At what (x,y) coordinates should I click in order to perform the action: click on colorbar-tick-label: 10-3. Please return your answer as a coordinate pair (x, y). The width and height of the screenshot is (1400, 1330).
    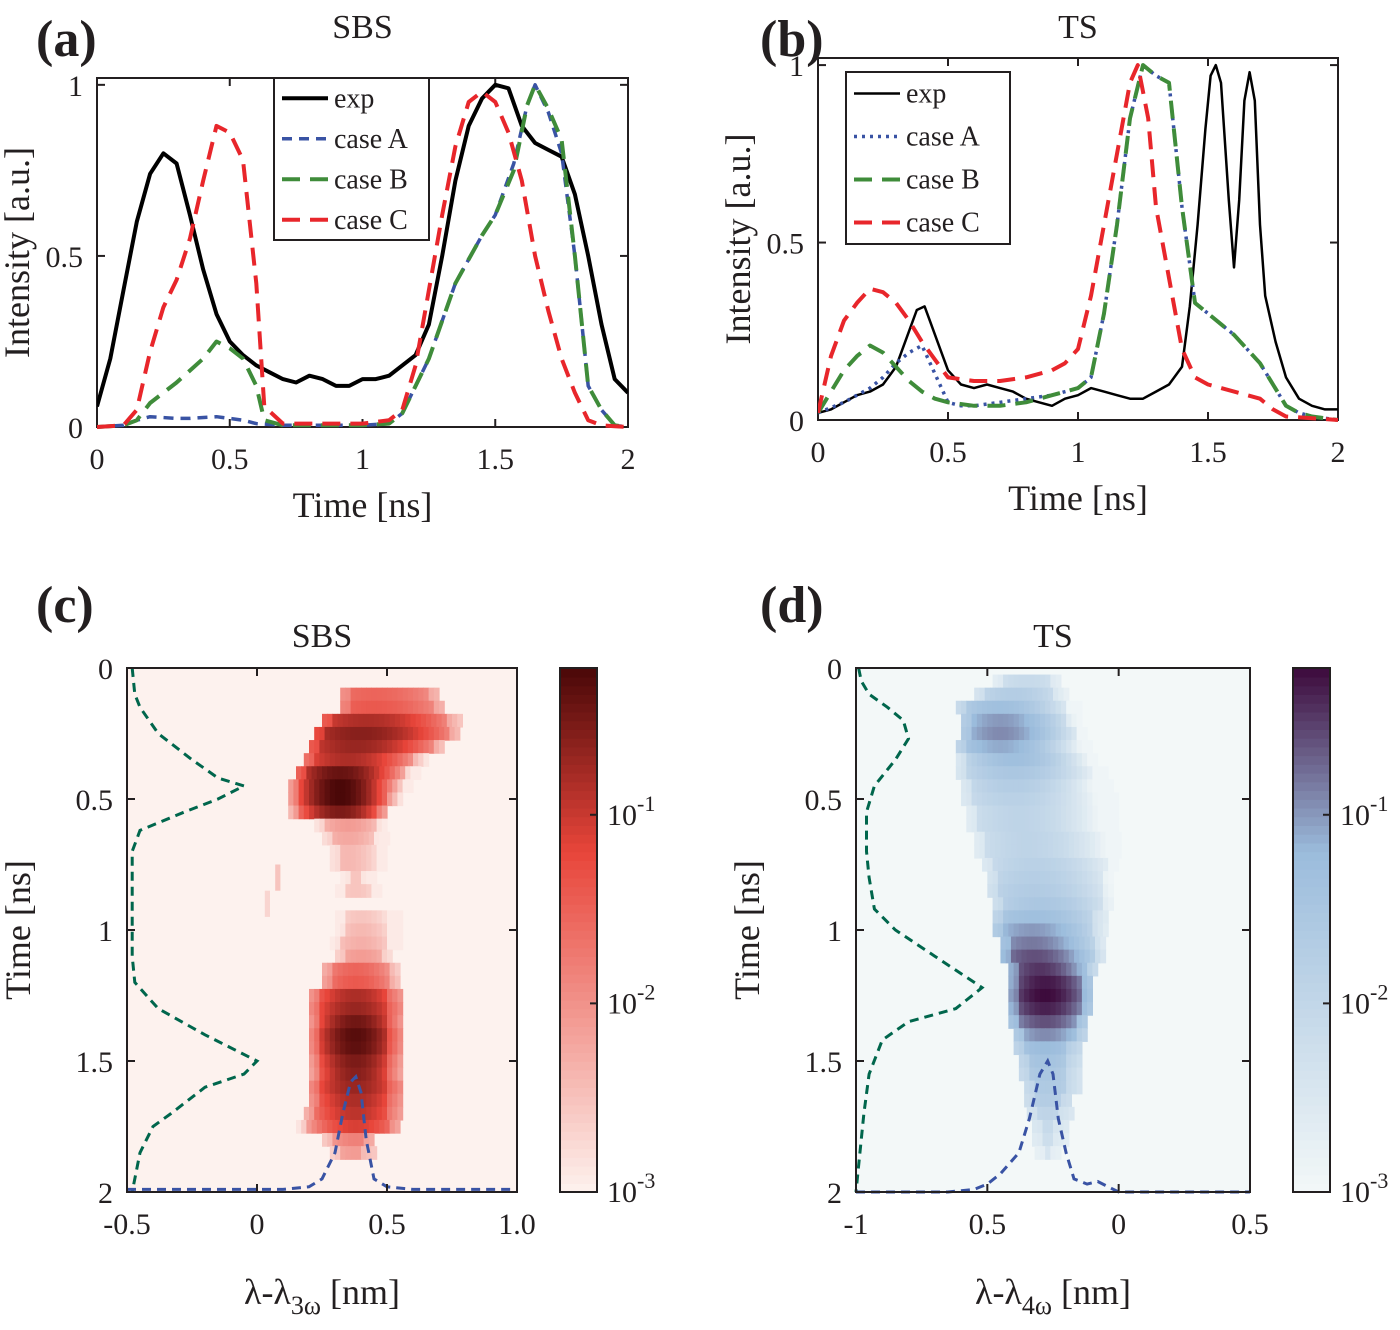
    Looking at the image, I should click on (1364, 1188).